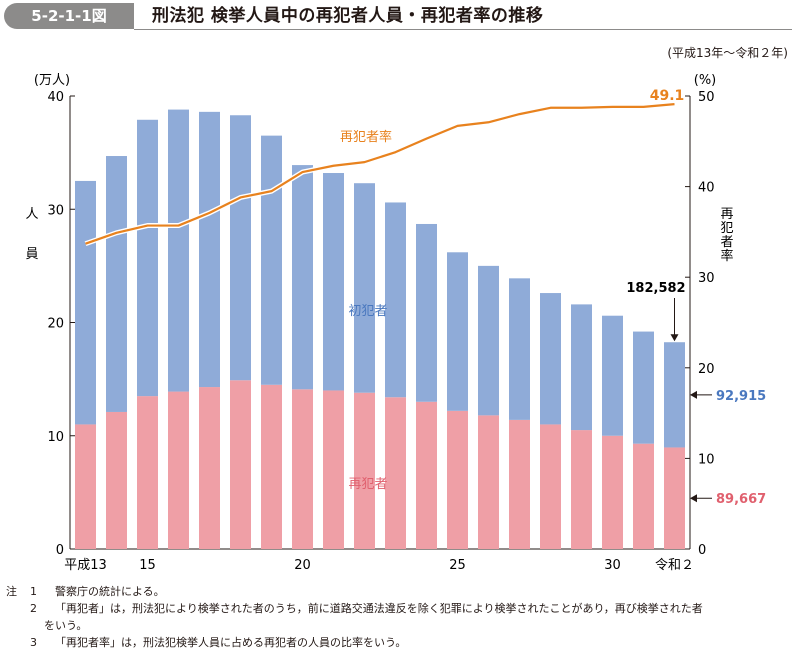 The width and height of the screenshot is (792, 651). I want to click on right-axis-label-char: 犯, so click(726, 228).